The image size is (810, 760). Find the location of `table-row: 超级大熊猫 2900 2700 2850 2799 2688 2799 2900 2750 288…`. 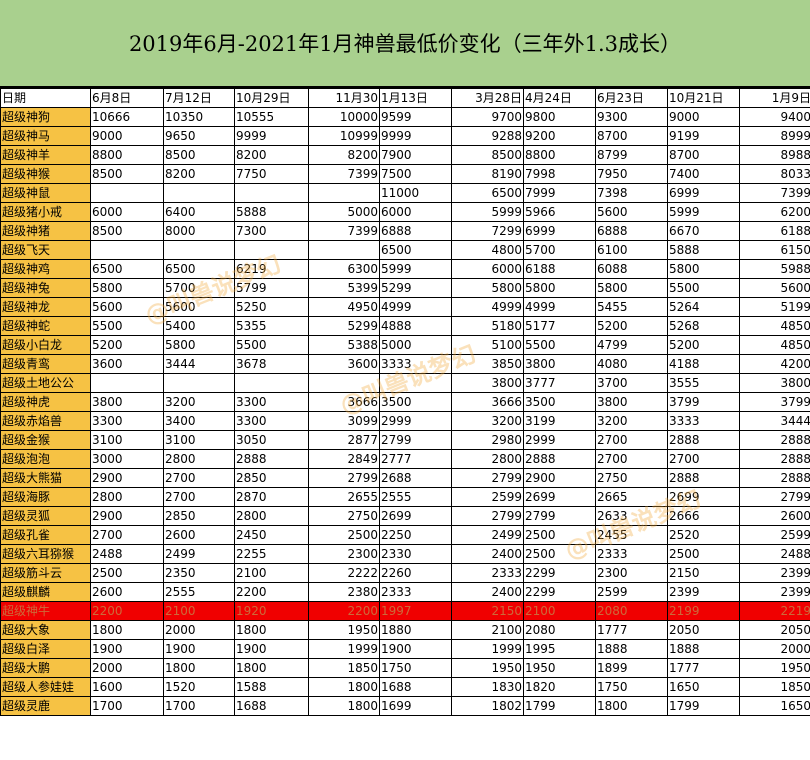

table-row: 超级大熊猫 2900 2700 2850 2799 2688 2799 2900 2750 288… is located at coordinates (405, 478).